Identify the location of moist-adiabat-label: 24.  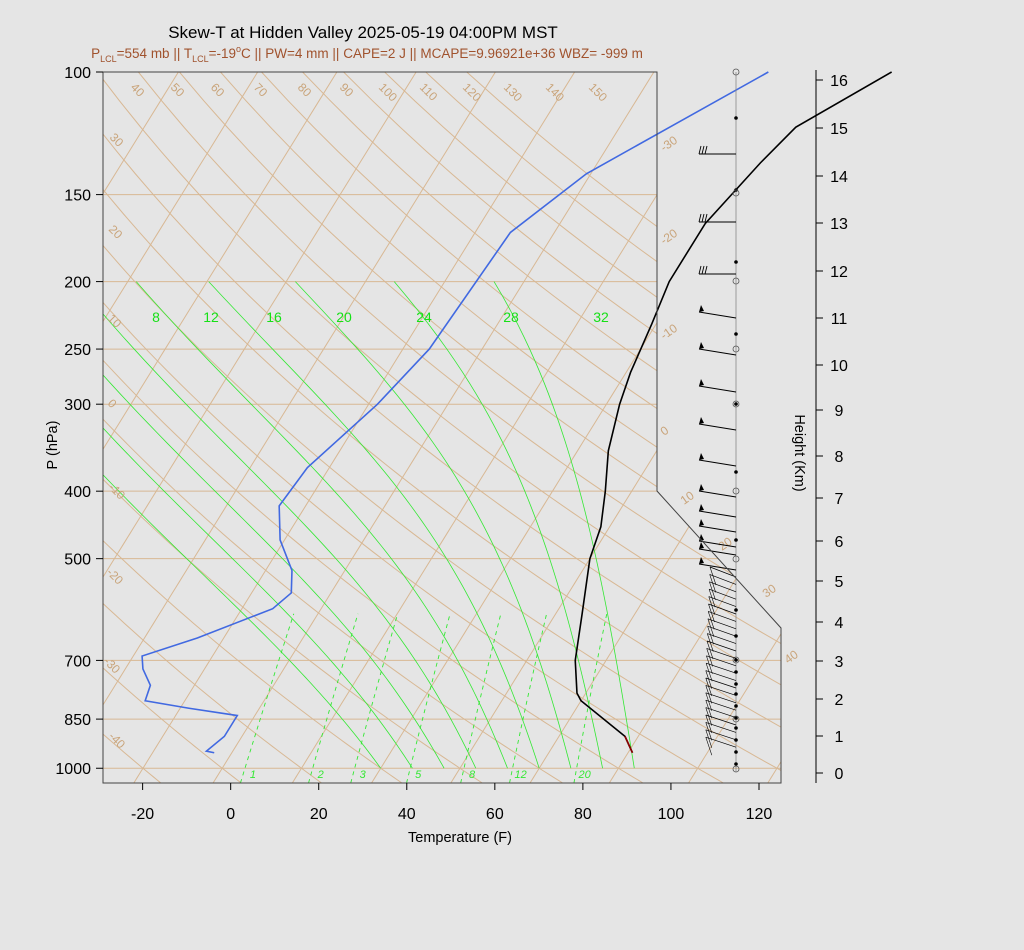
(424, 317).